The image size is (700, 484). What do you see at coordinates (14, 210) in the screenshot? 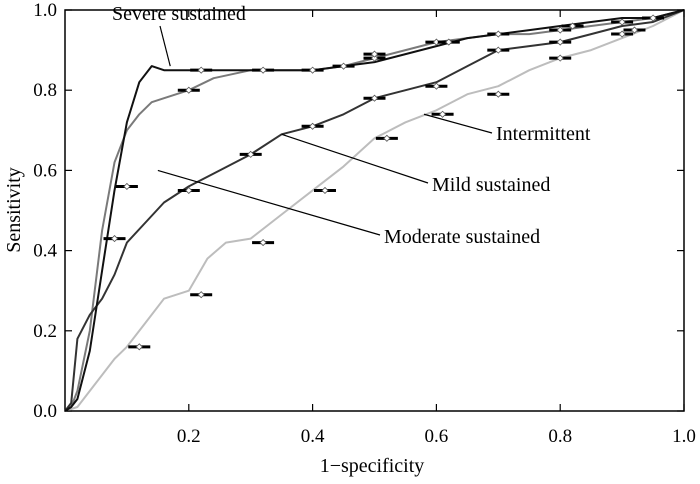
I see `y-axis-title: Sensitivity` at bounding box center [14, 210].